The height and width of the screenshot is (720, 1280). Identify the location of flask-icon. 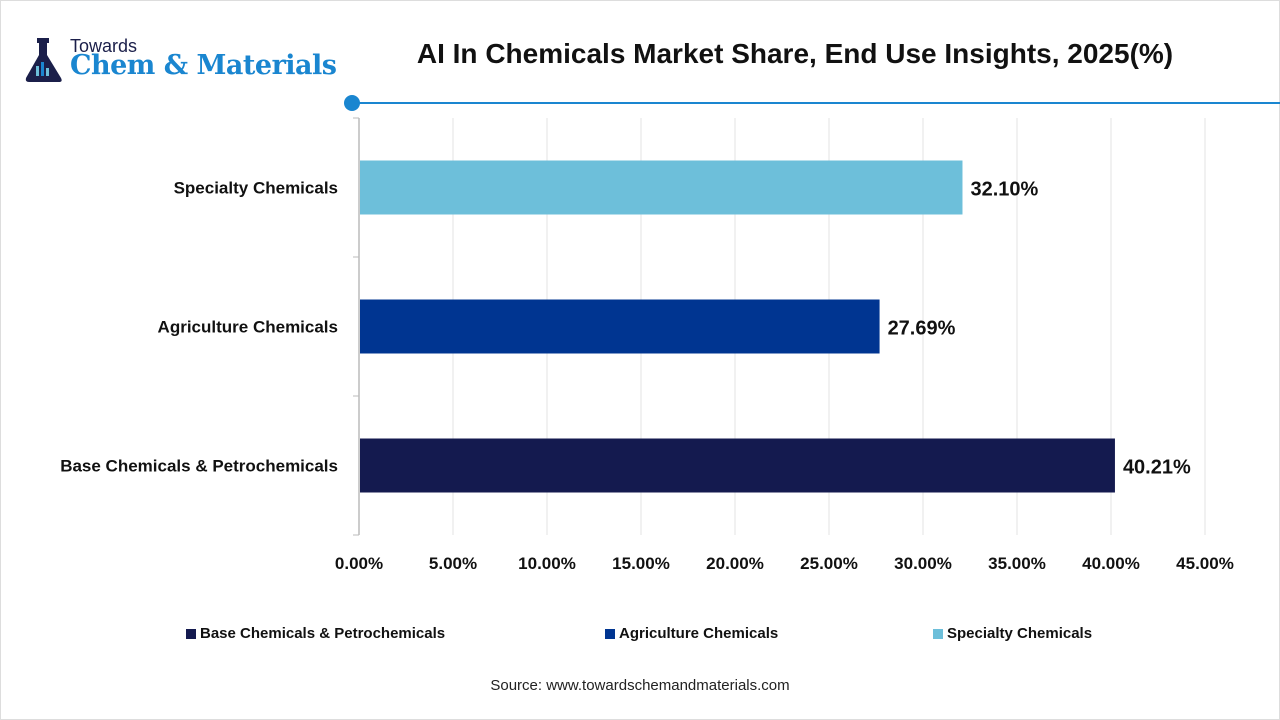
(43, 60).